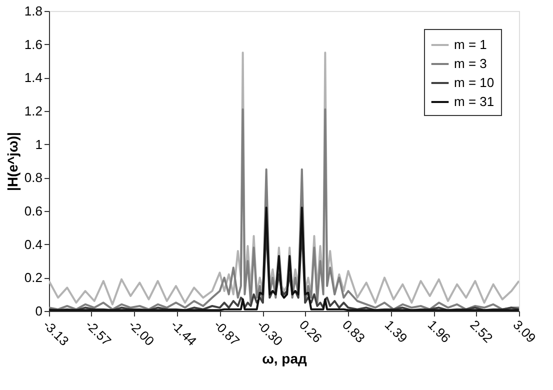  Describe the element at coordinates (474, 101) in the screenshot. I see `legend-label: m = 31` at that location.